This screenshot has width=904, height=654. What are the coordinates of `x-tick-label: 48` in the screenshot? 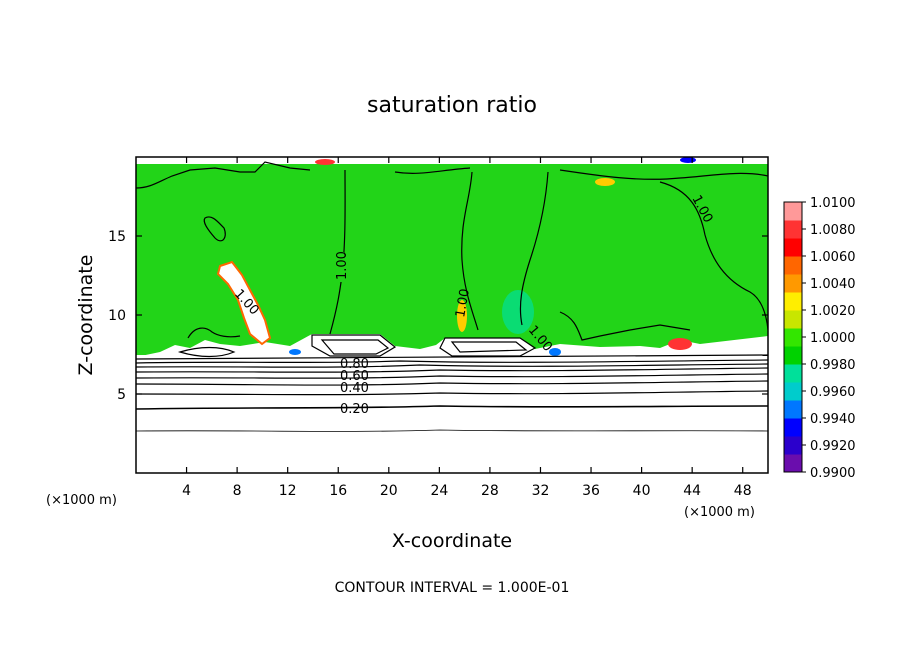 It's located at (743, 491).